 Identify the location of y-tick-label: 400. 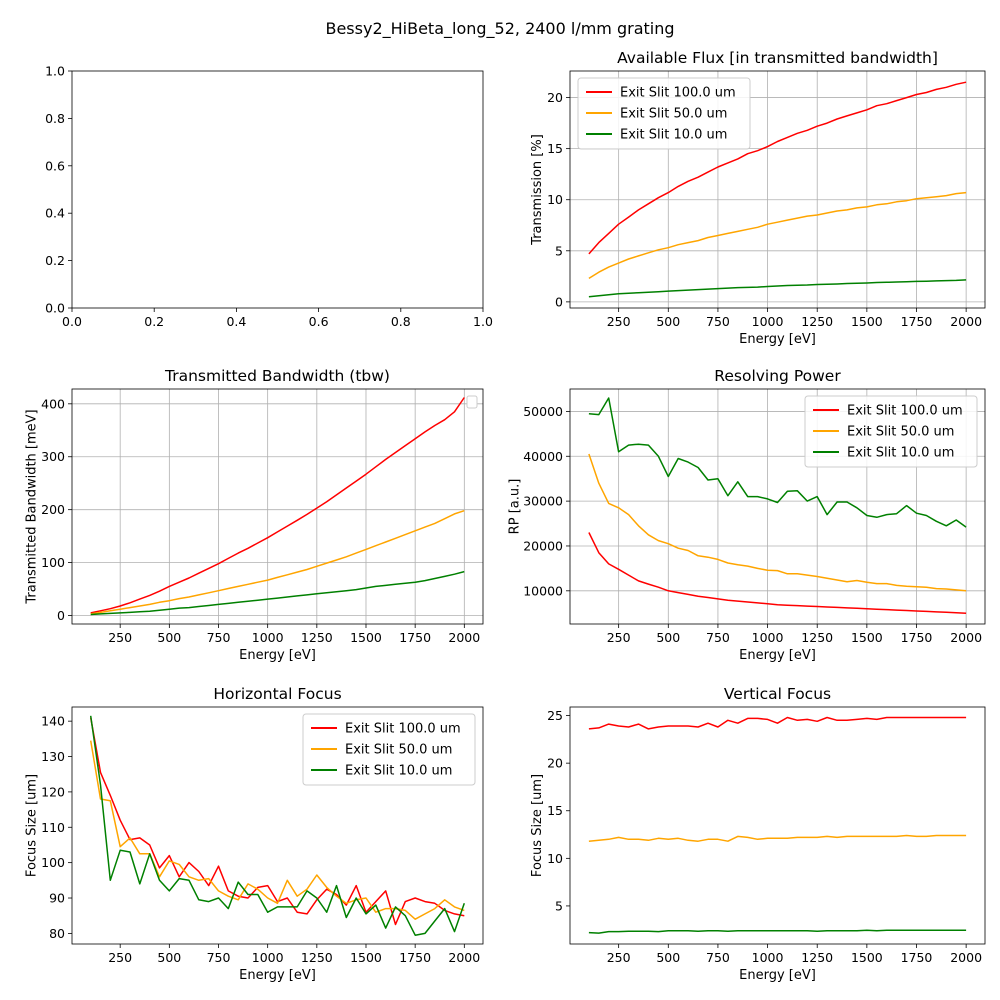
(53, 403).